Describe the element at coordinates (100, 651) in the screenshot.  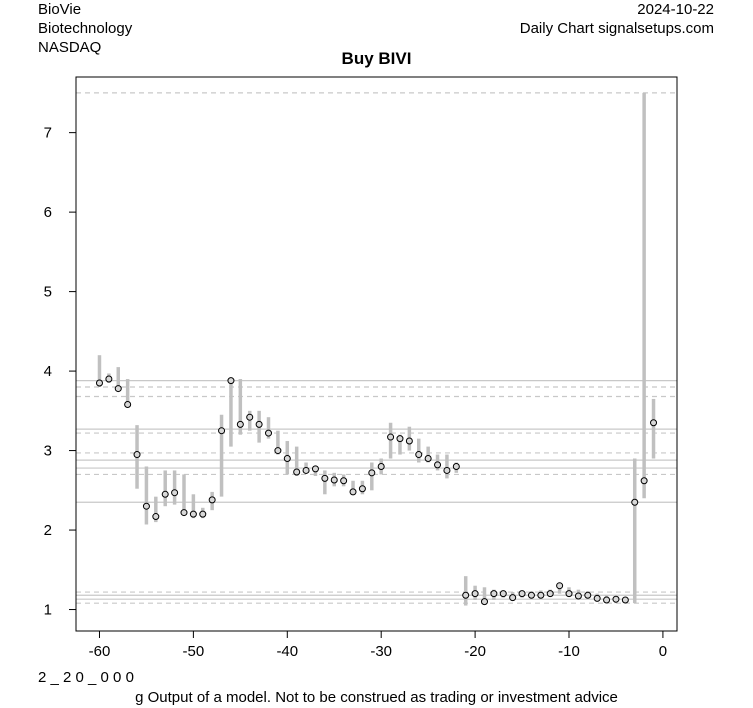
I see `x-tick-label: -60` at that location.